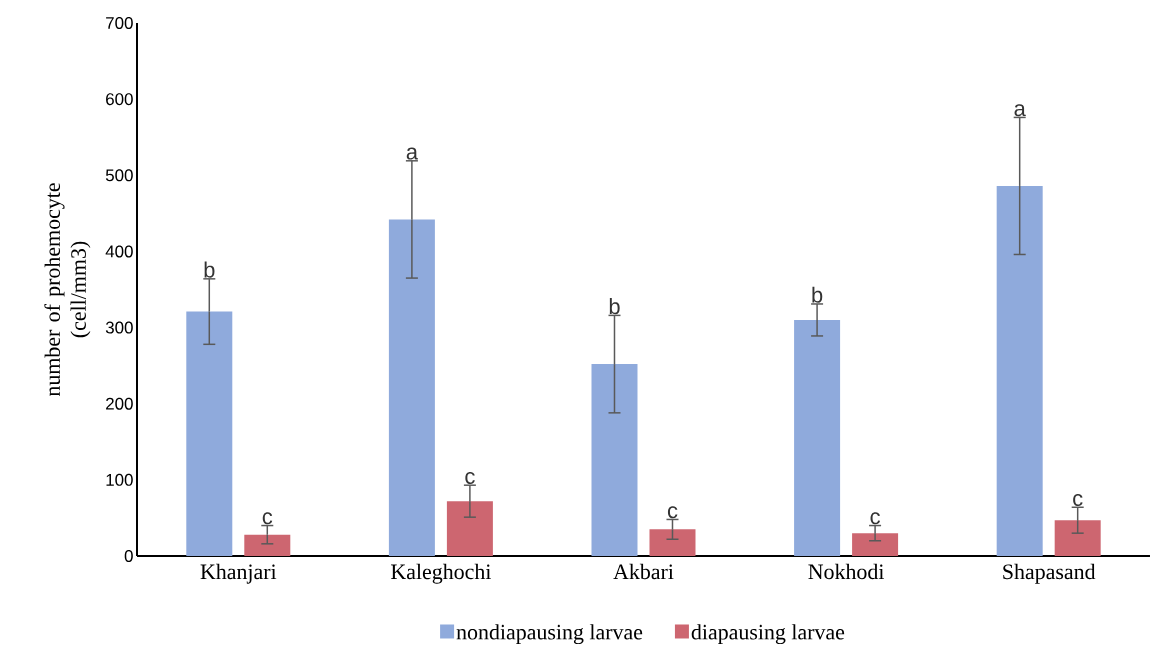 This screenshot has width=1157, height=661. What do you see at coordinates (119, 251) in the screenshot?
I see `y-tick-label: 400` at bounding box center [119, 251].